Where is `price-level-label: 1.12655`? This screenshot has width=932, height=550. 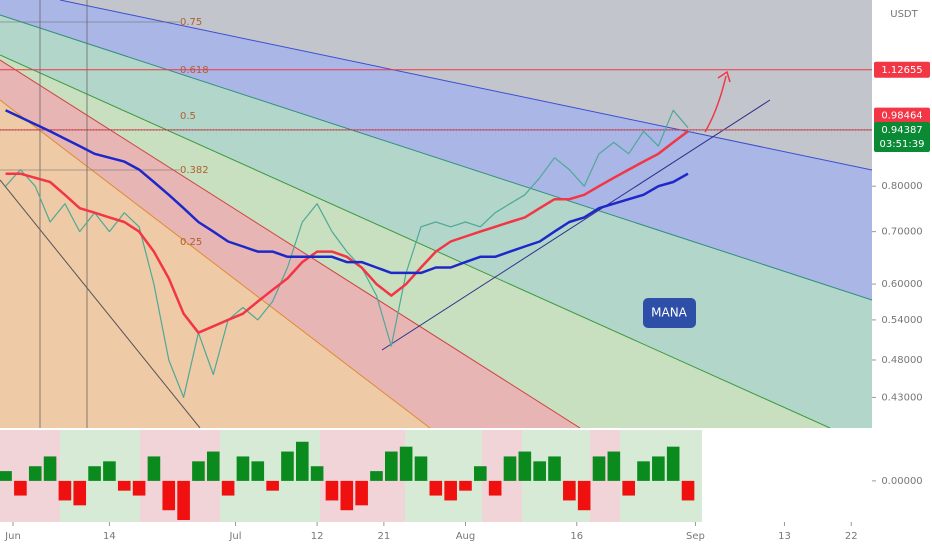 price-level-label: 1.12655 is located at coordinates (901, 70).